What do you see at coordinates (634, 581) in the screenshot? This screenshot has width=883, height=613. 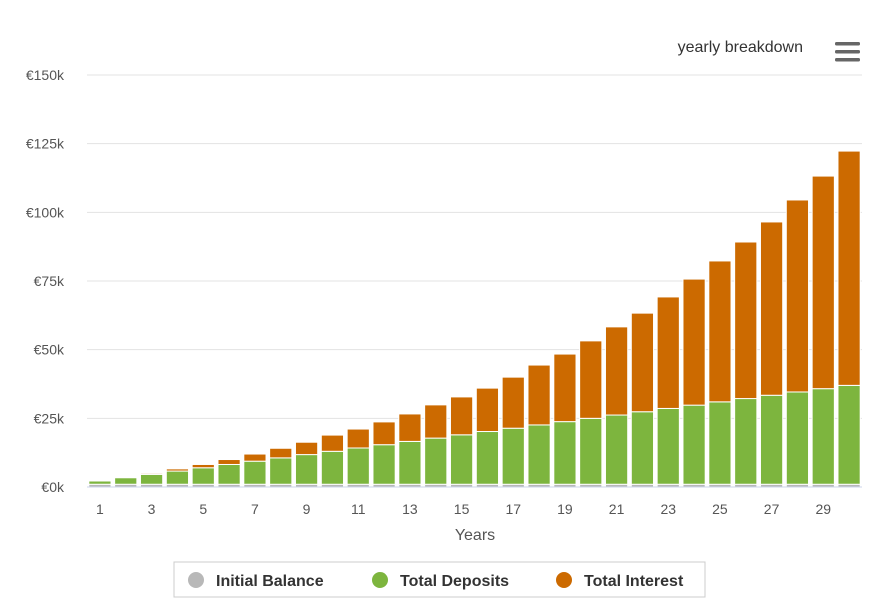 I see `legend-text: Total Interest` at bounding box center [634, 581].